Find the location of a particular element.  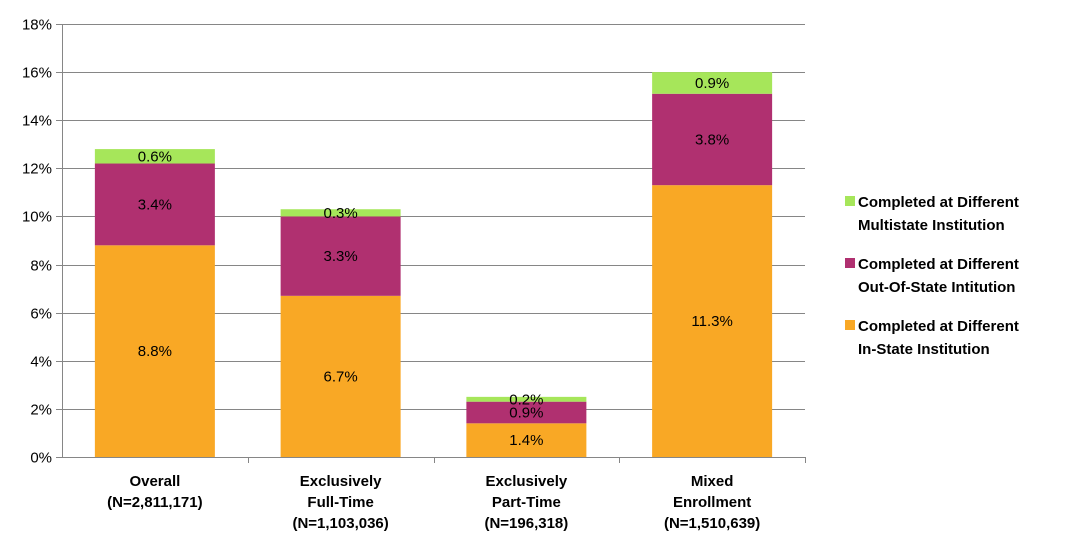

y-tick-label: 4% is located at coordinates (41, 362).